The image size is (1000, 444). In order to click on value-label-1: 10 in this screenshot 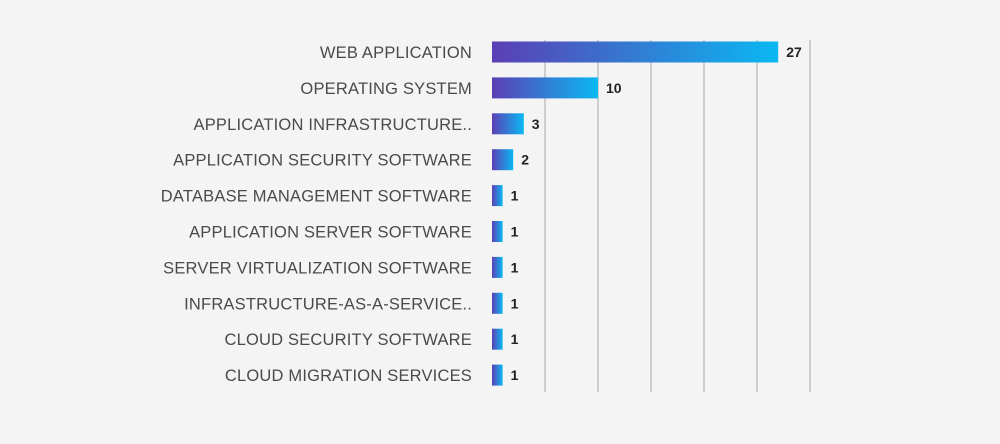, I will do `click(614, 88)`.